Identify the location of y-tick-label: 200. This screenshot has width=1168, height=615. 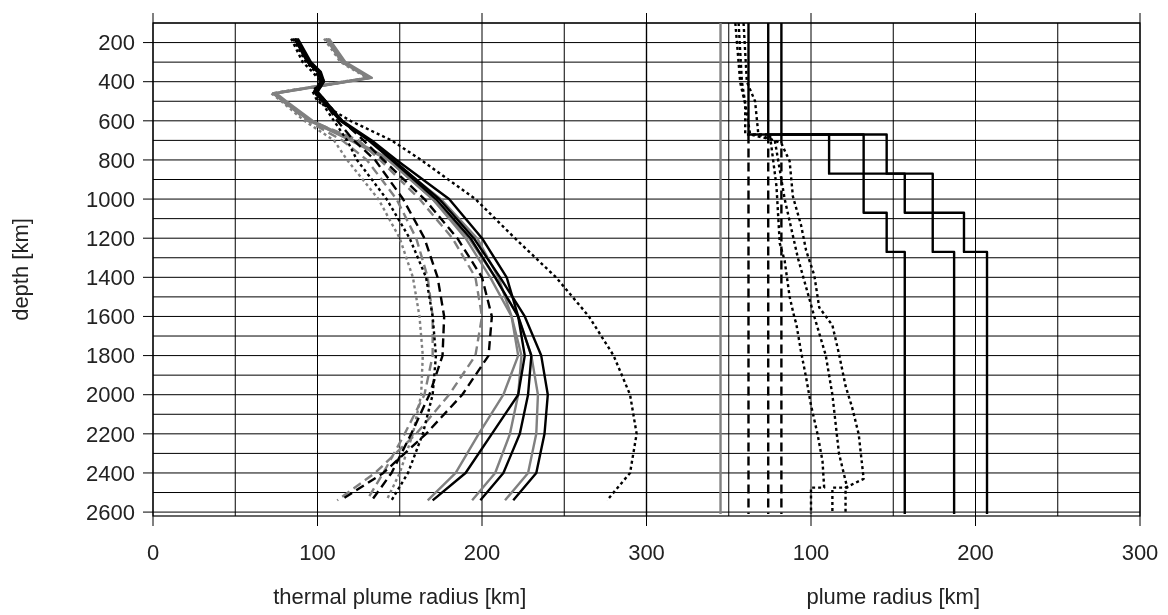
(116, 43).